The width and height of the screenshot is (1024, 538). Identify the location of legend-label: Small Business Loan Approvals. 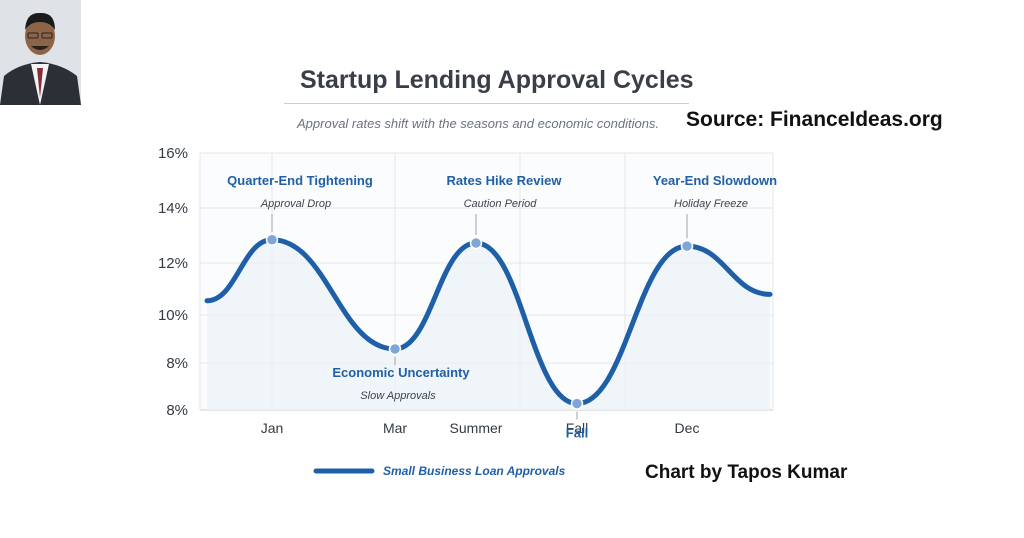
(474, 471).